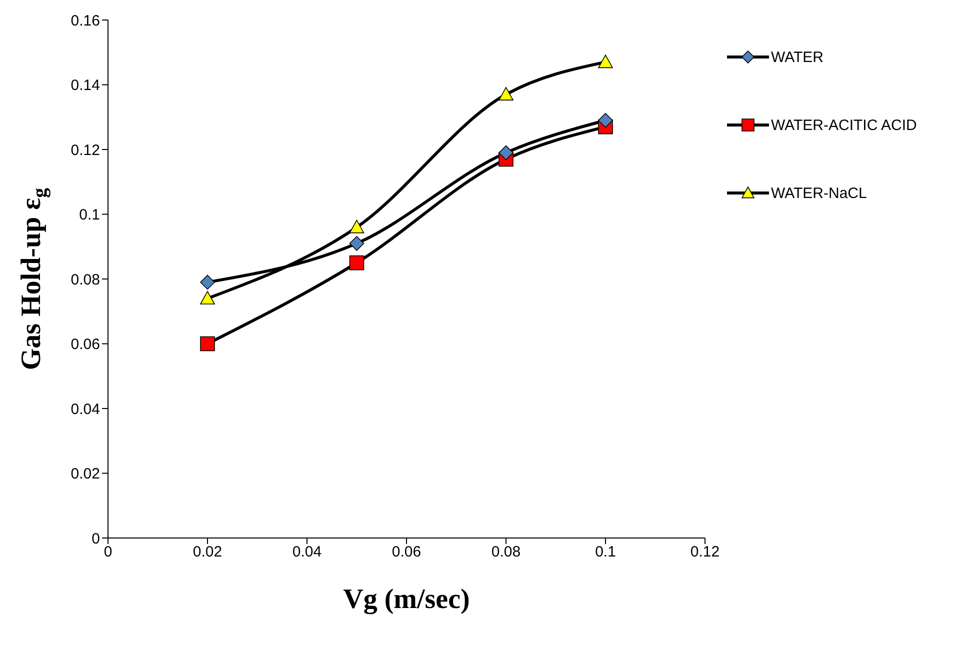 The image size is (953, 655). I want to click on x-tick-label: 0, so click(108, 552).